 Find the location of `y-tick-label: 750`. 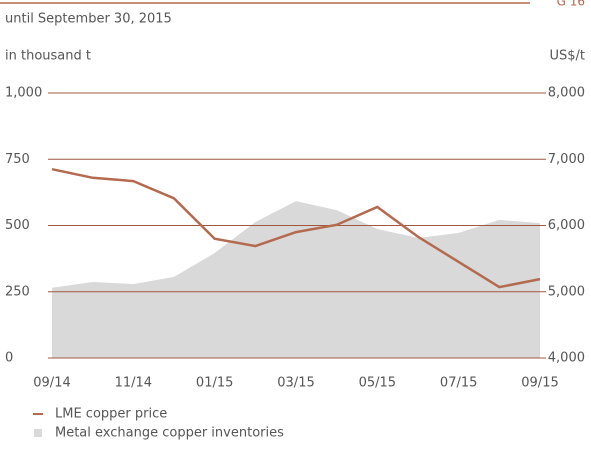

y-tick-label: 750 is located at coordinates (17, 159).